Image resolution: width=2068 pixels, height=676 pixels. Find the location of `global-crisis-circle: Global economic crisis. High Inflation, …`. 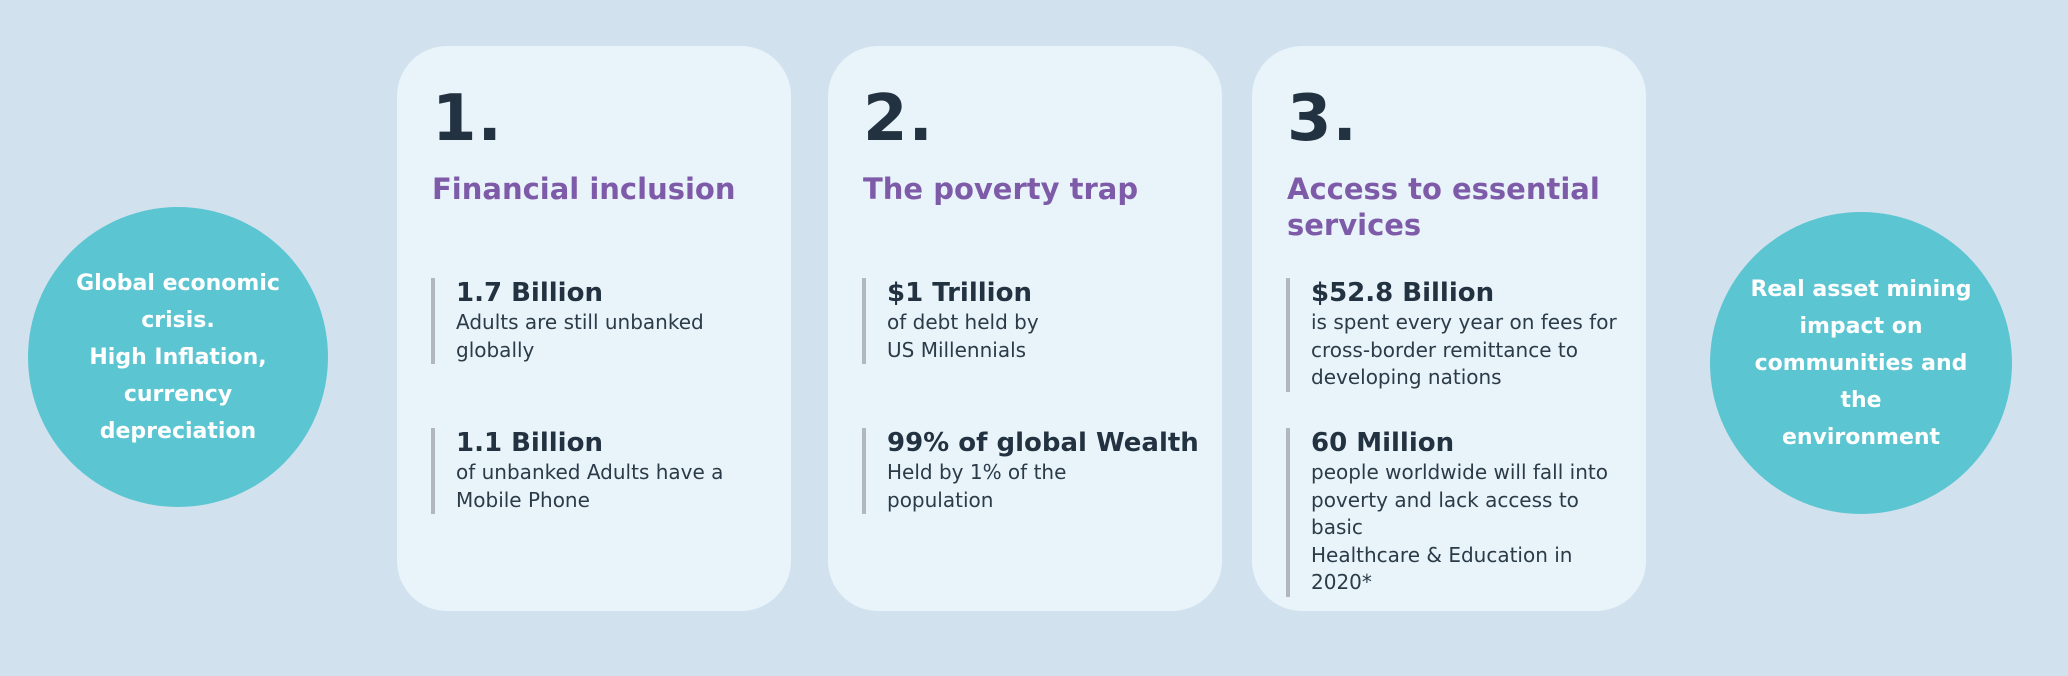

global-crisis-circle: Global economic crisis. High Inflation, … is located at coordinates (178, 357).